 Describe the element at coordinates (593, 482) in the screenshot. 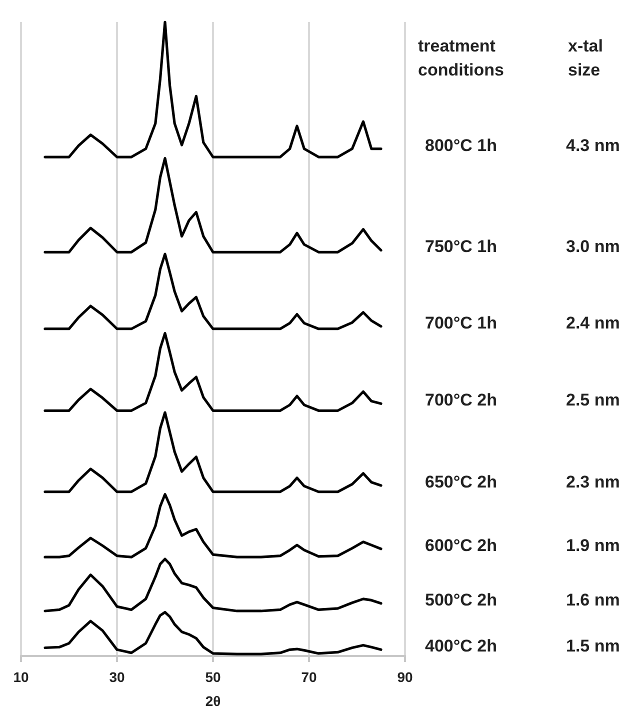

I see `text: 2.3 nm` at that location.